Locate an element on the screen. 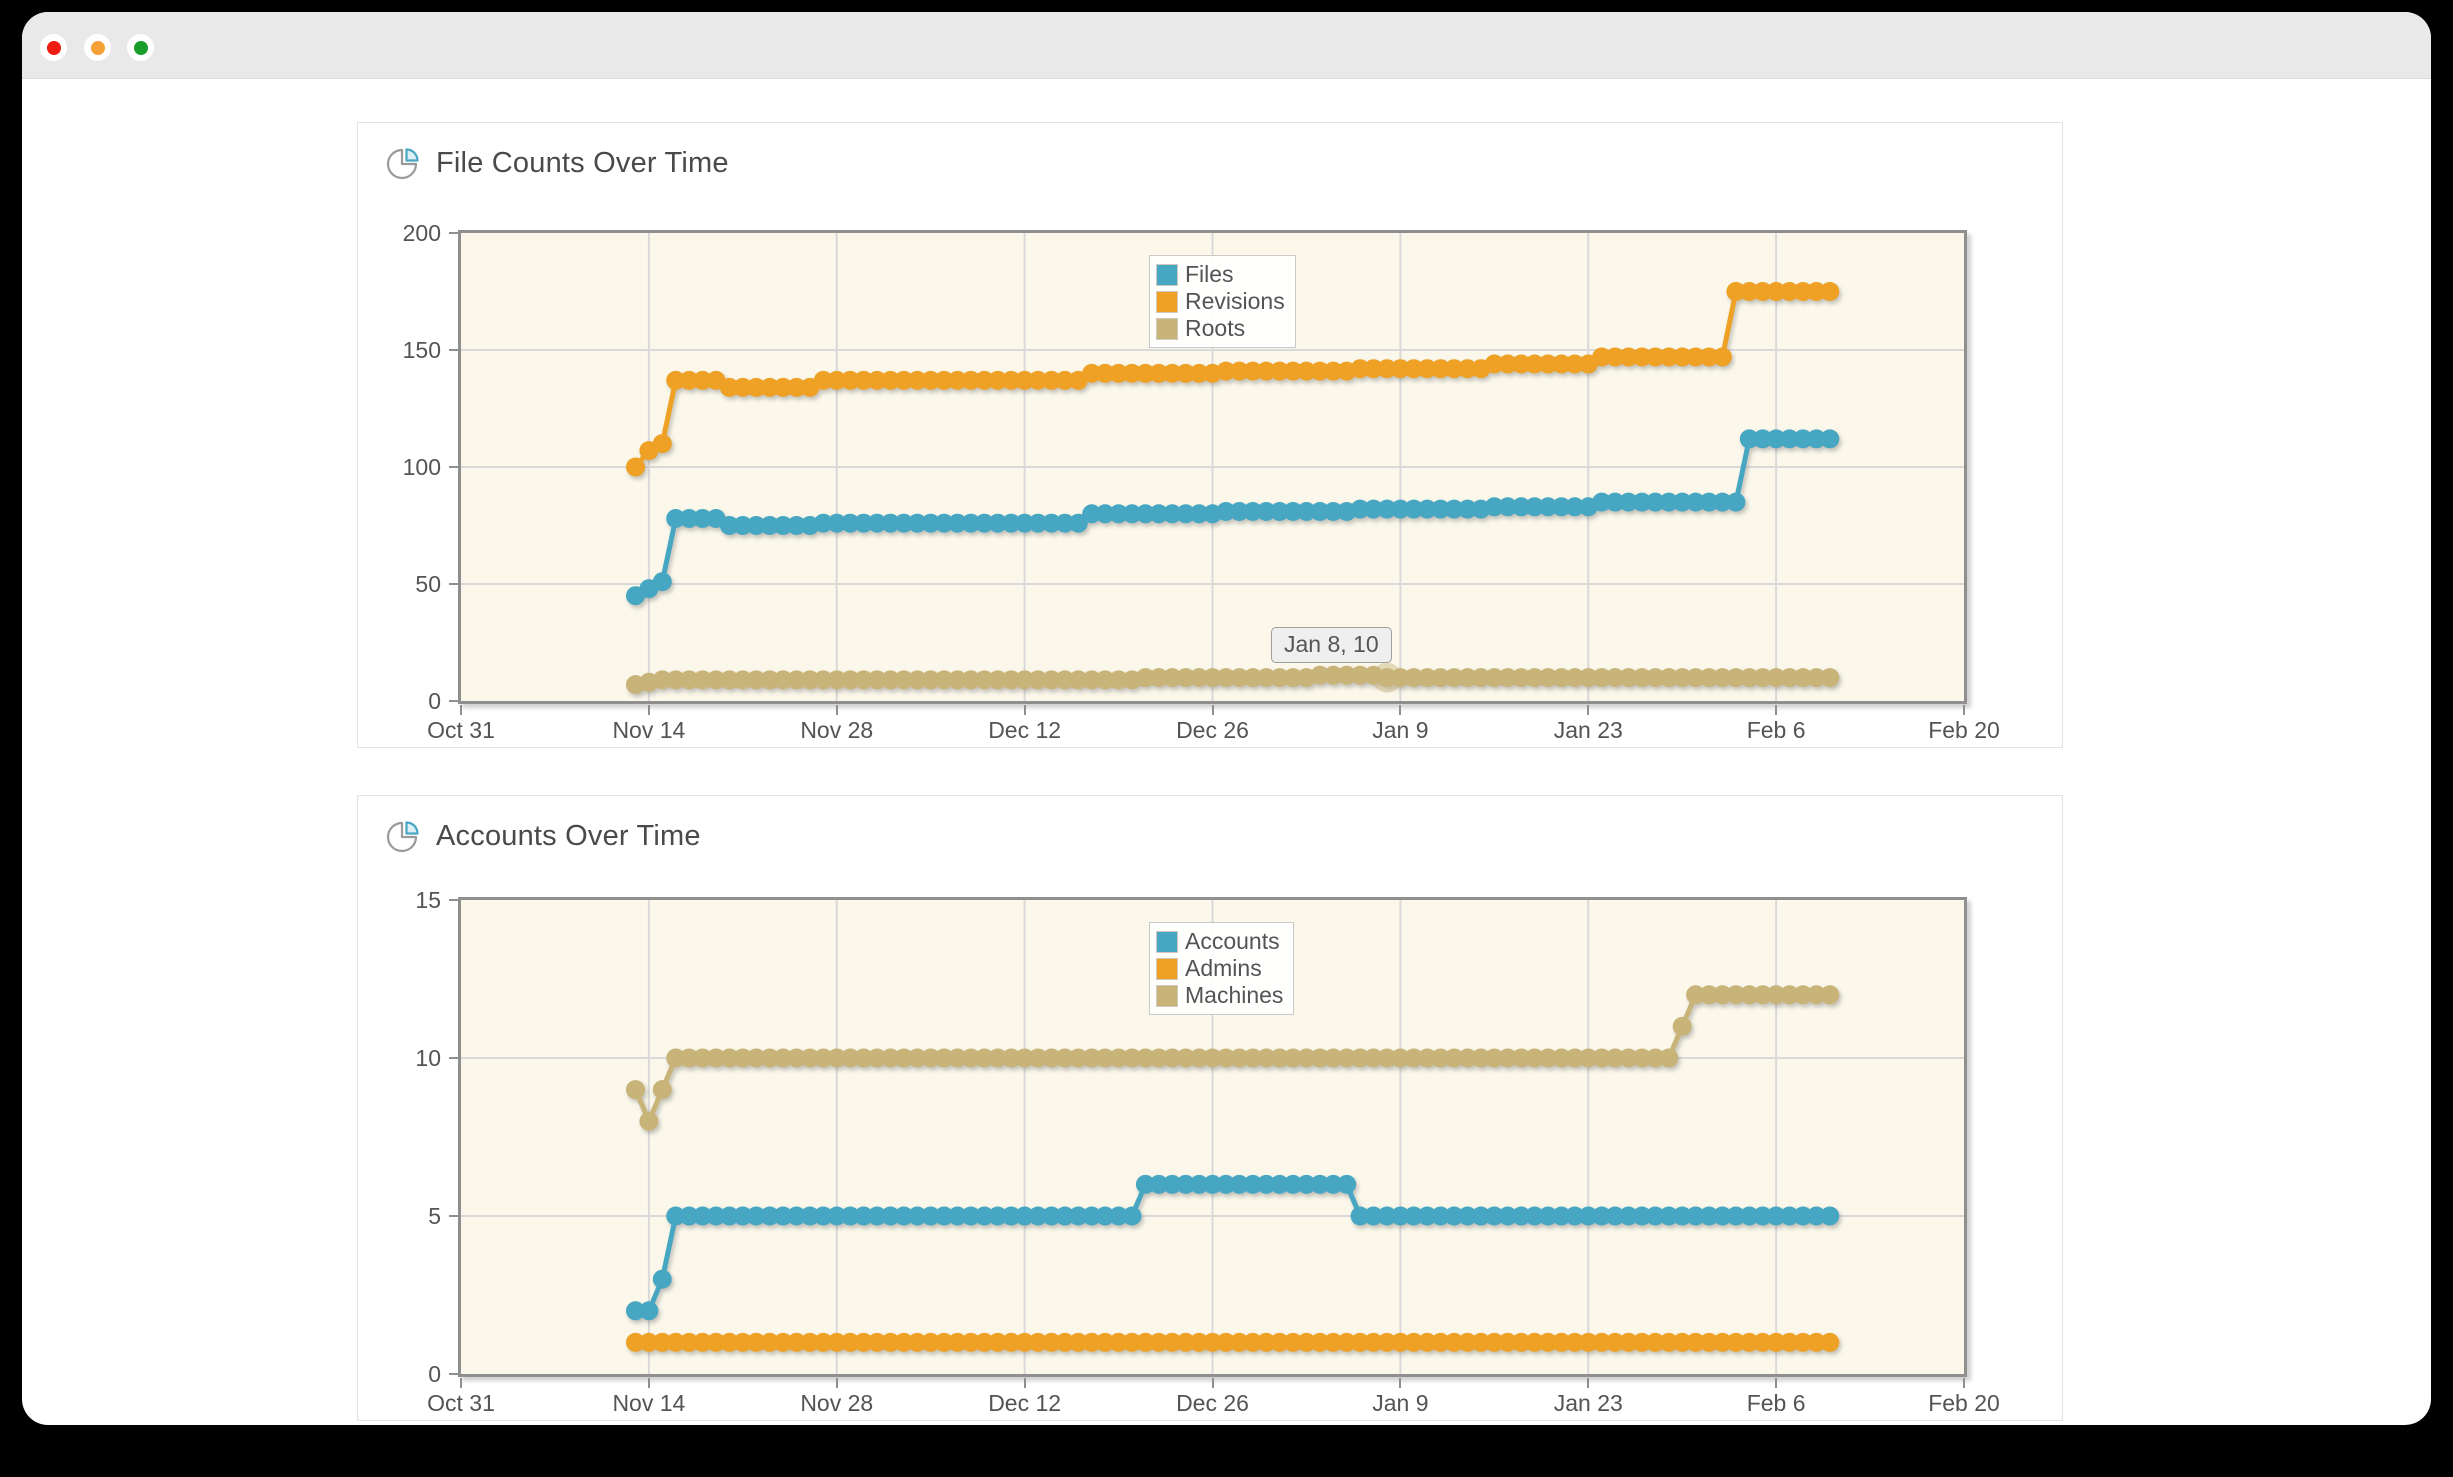 The height and width of the screenshot is (1477, 2453). y-tick-label: 150 is located at coordinates (421, 350).